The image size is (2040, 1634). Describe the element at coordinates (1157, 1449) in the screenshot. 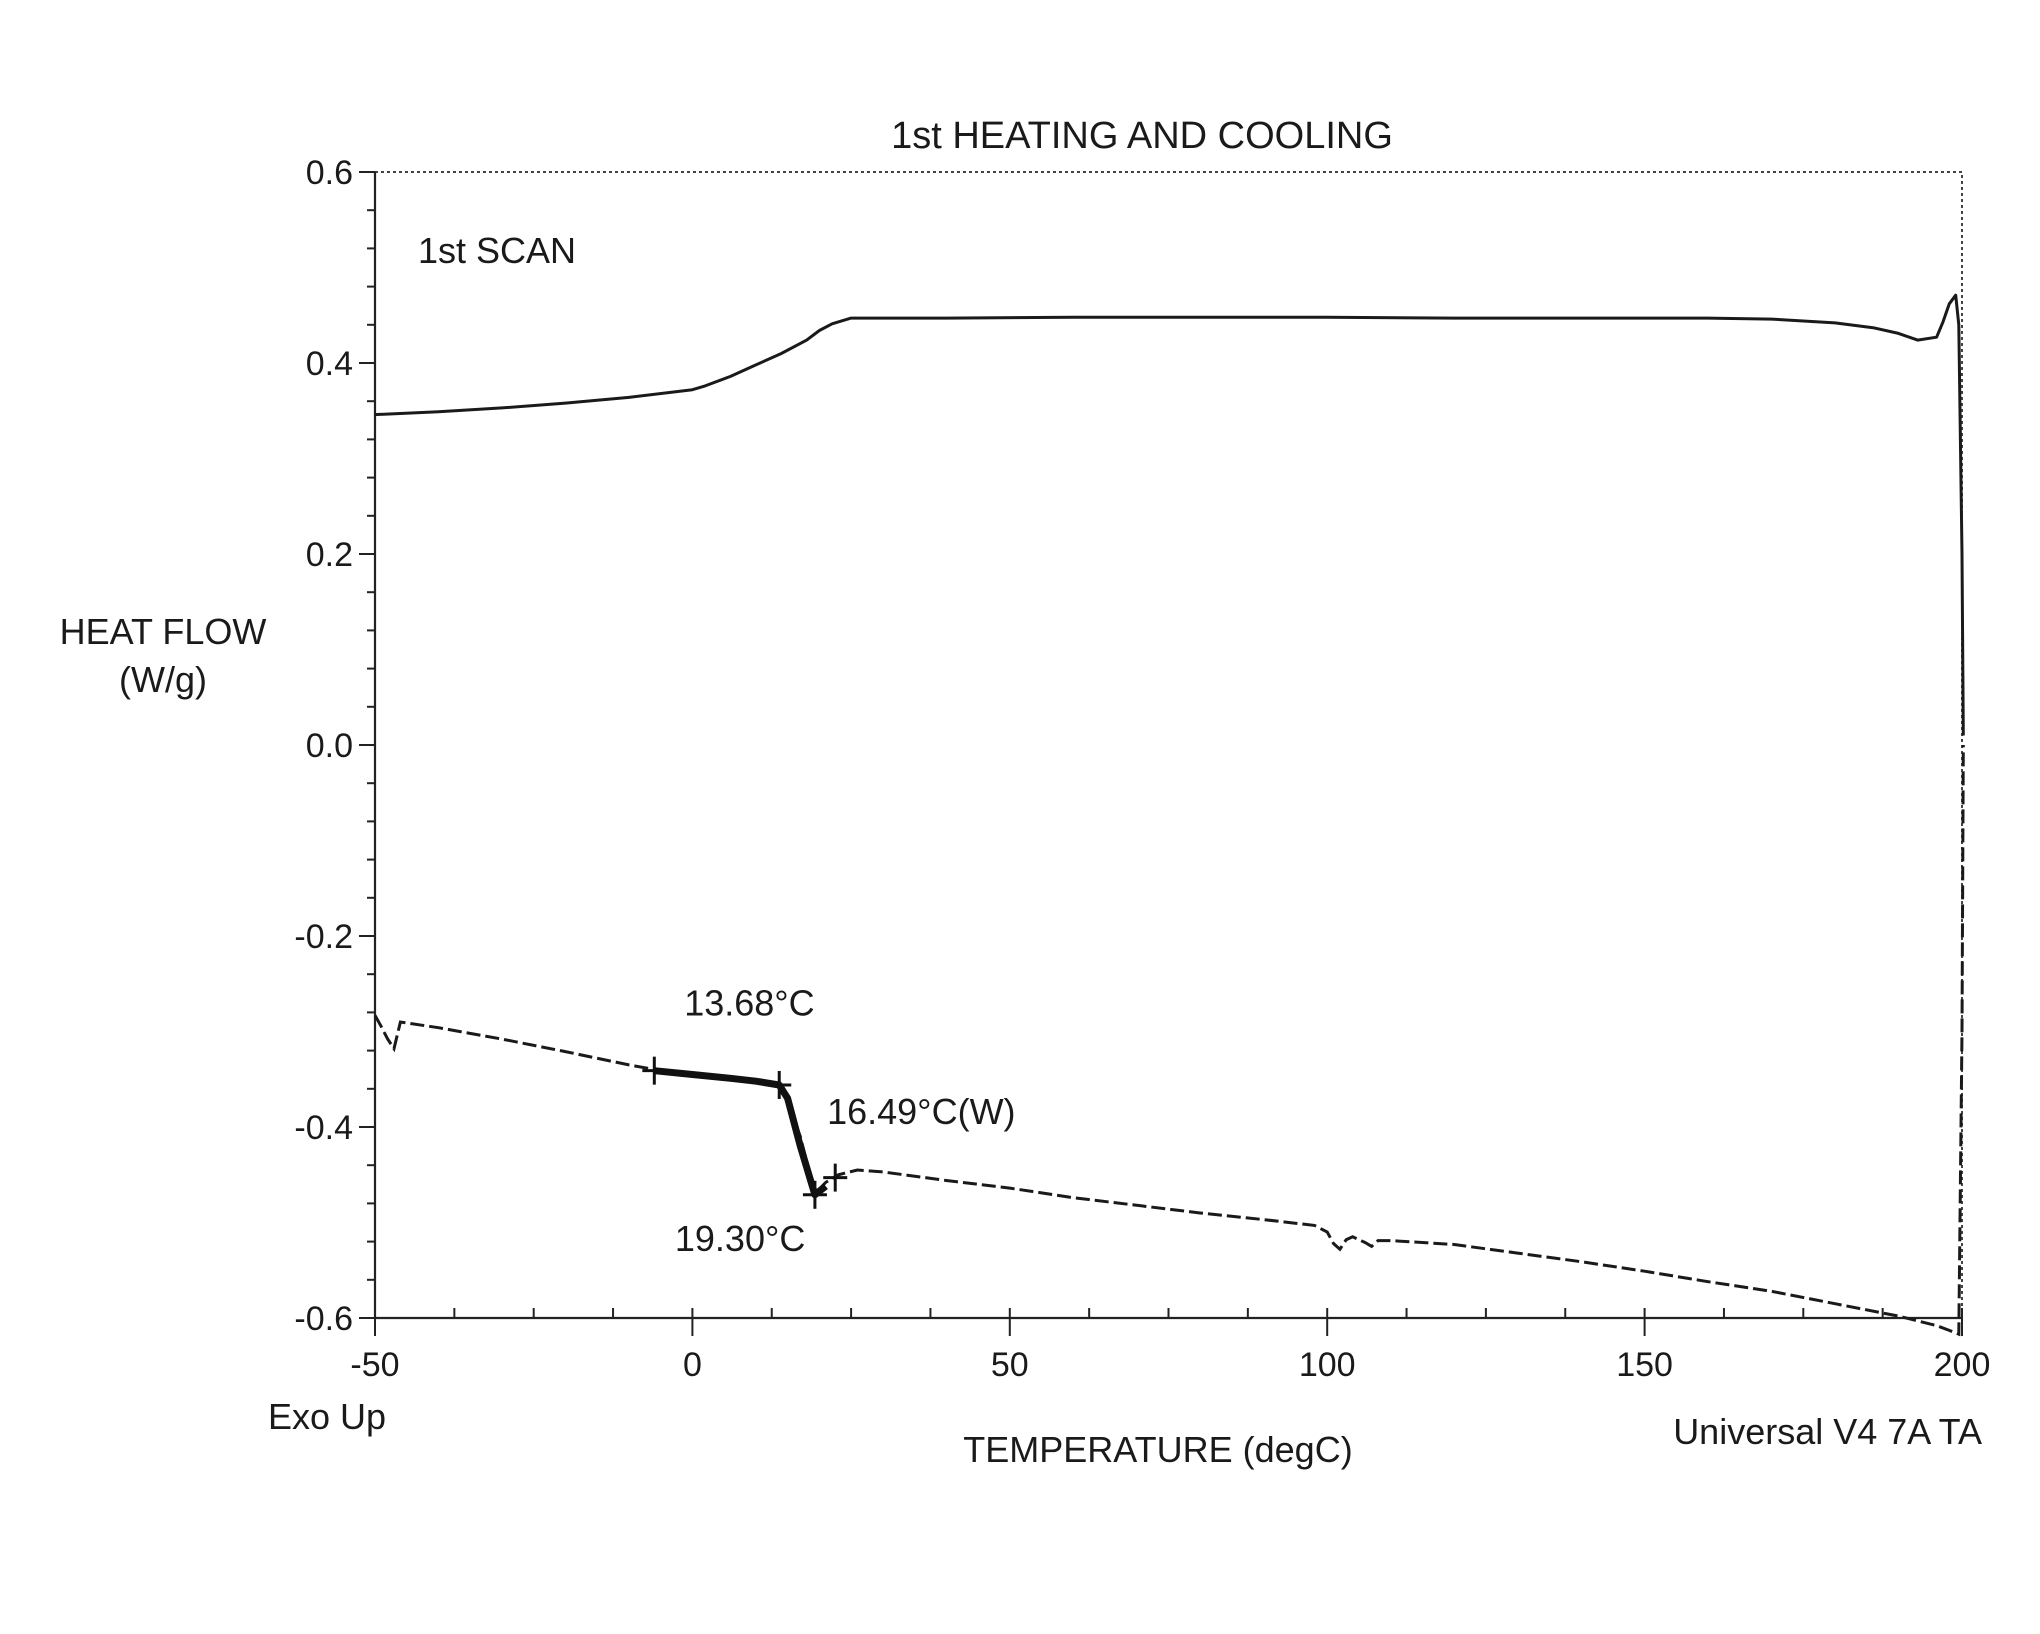

I see `x-axis-label: TEMPERATURE (degC)` at that location.